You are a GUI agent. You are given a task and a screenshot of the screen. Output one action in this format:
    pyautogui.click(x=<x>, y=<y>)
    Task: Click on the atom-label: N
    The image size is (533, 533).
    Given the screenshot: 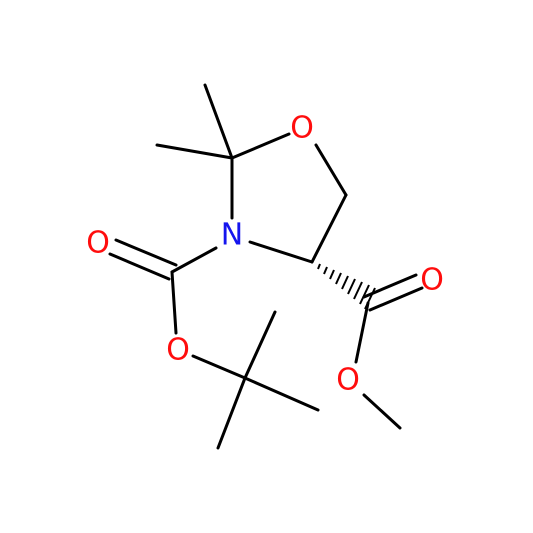 What is the action you would take?
    pyautogui.click(x=232, y=235)
    